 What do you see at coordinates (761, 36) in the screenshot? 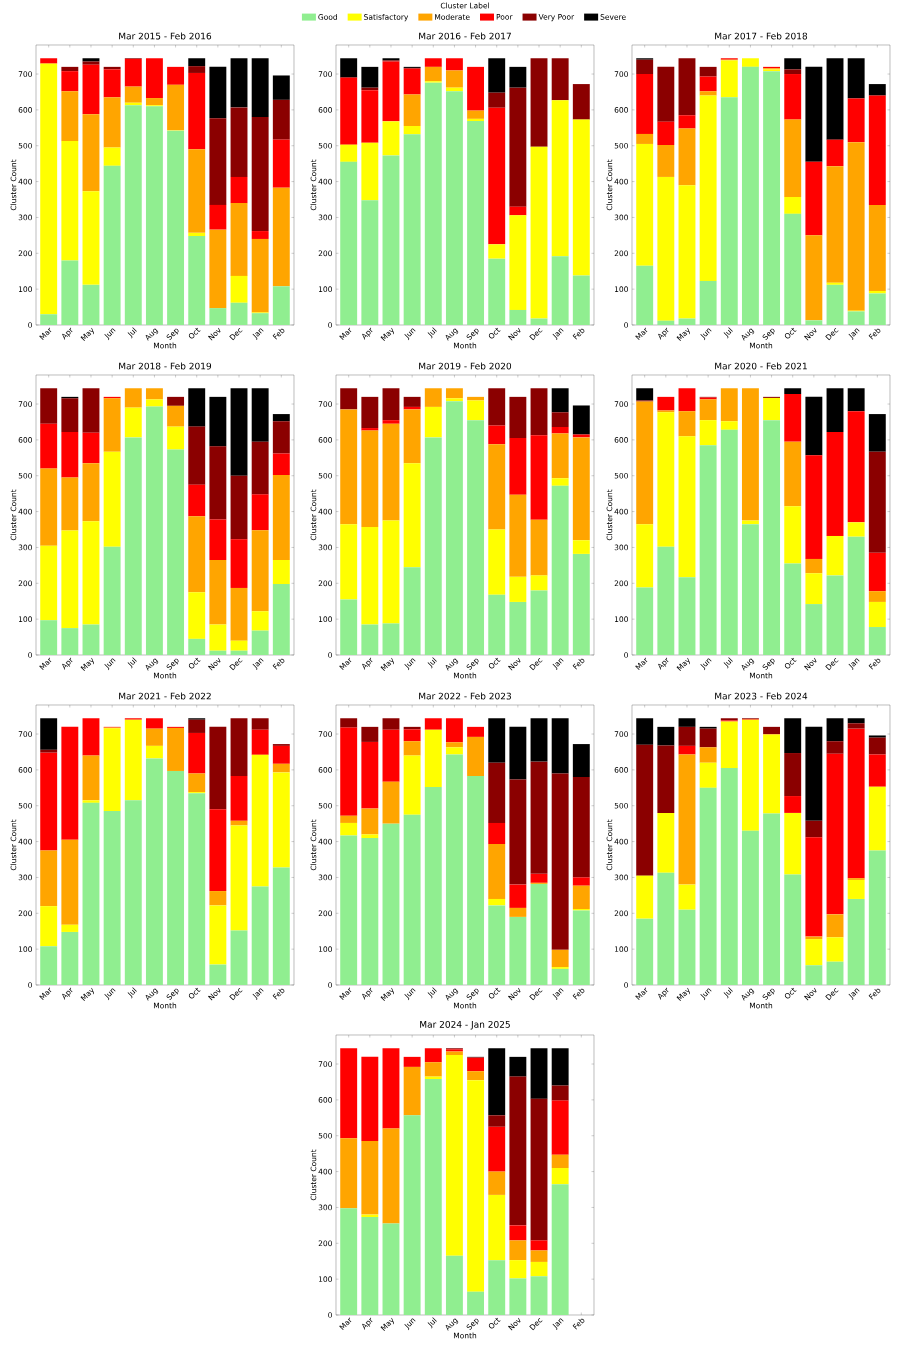
I see `chart-title: Mar 2017 - Feb 2018` at bounding box center [761, 36].